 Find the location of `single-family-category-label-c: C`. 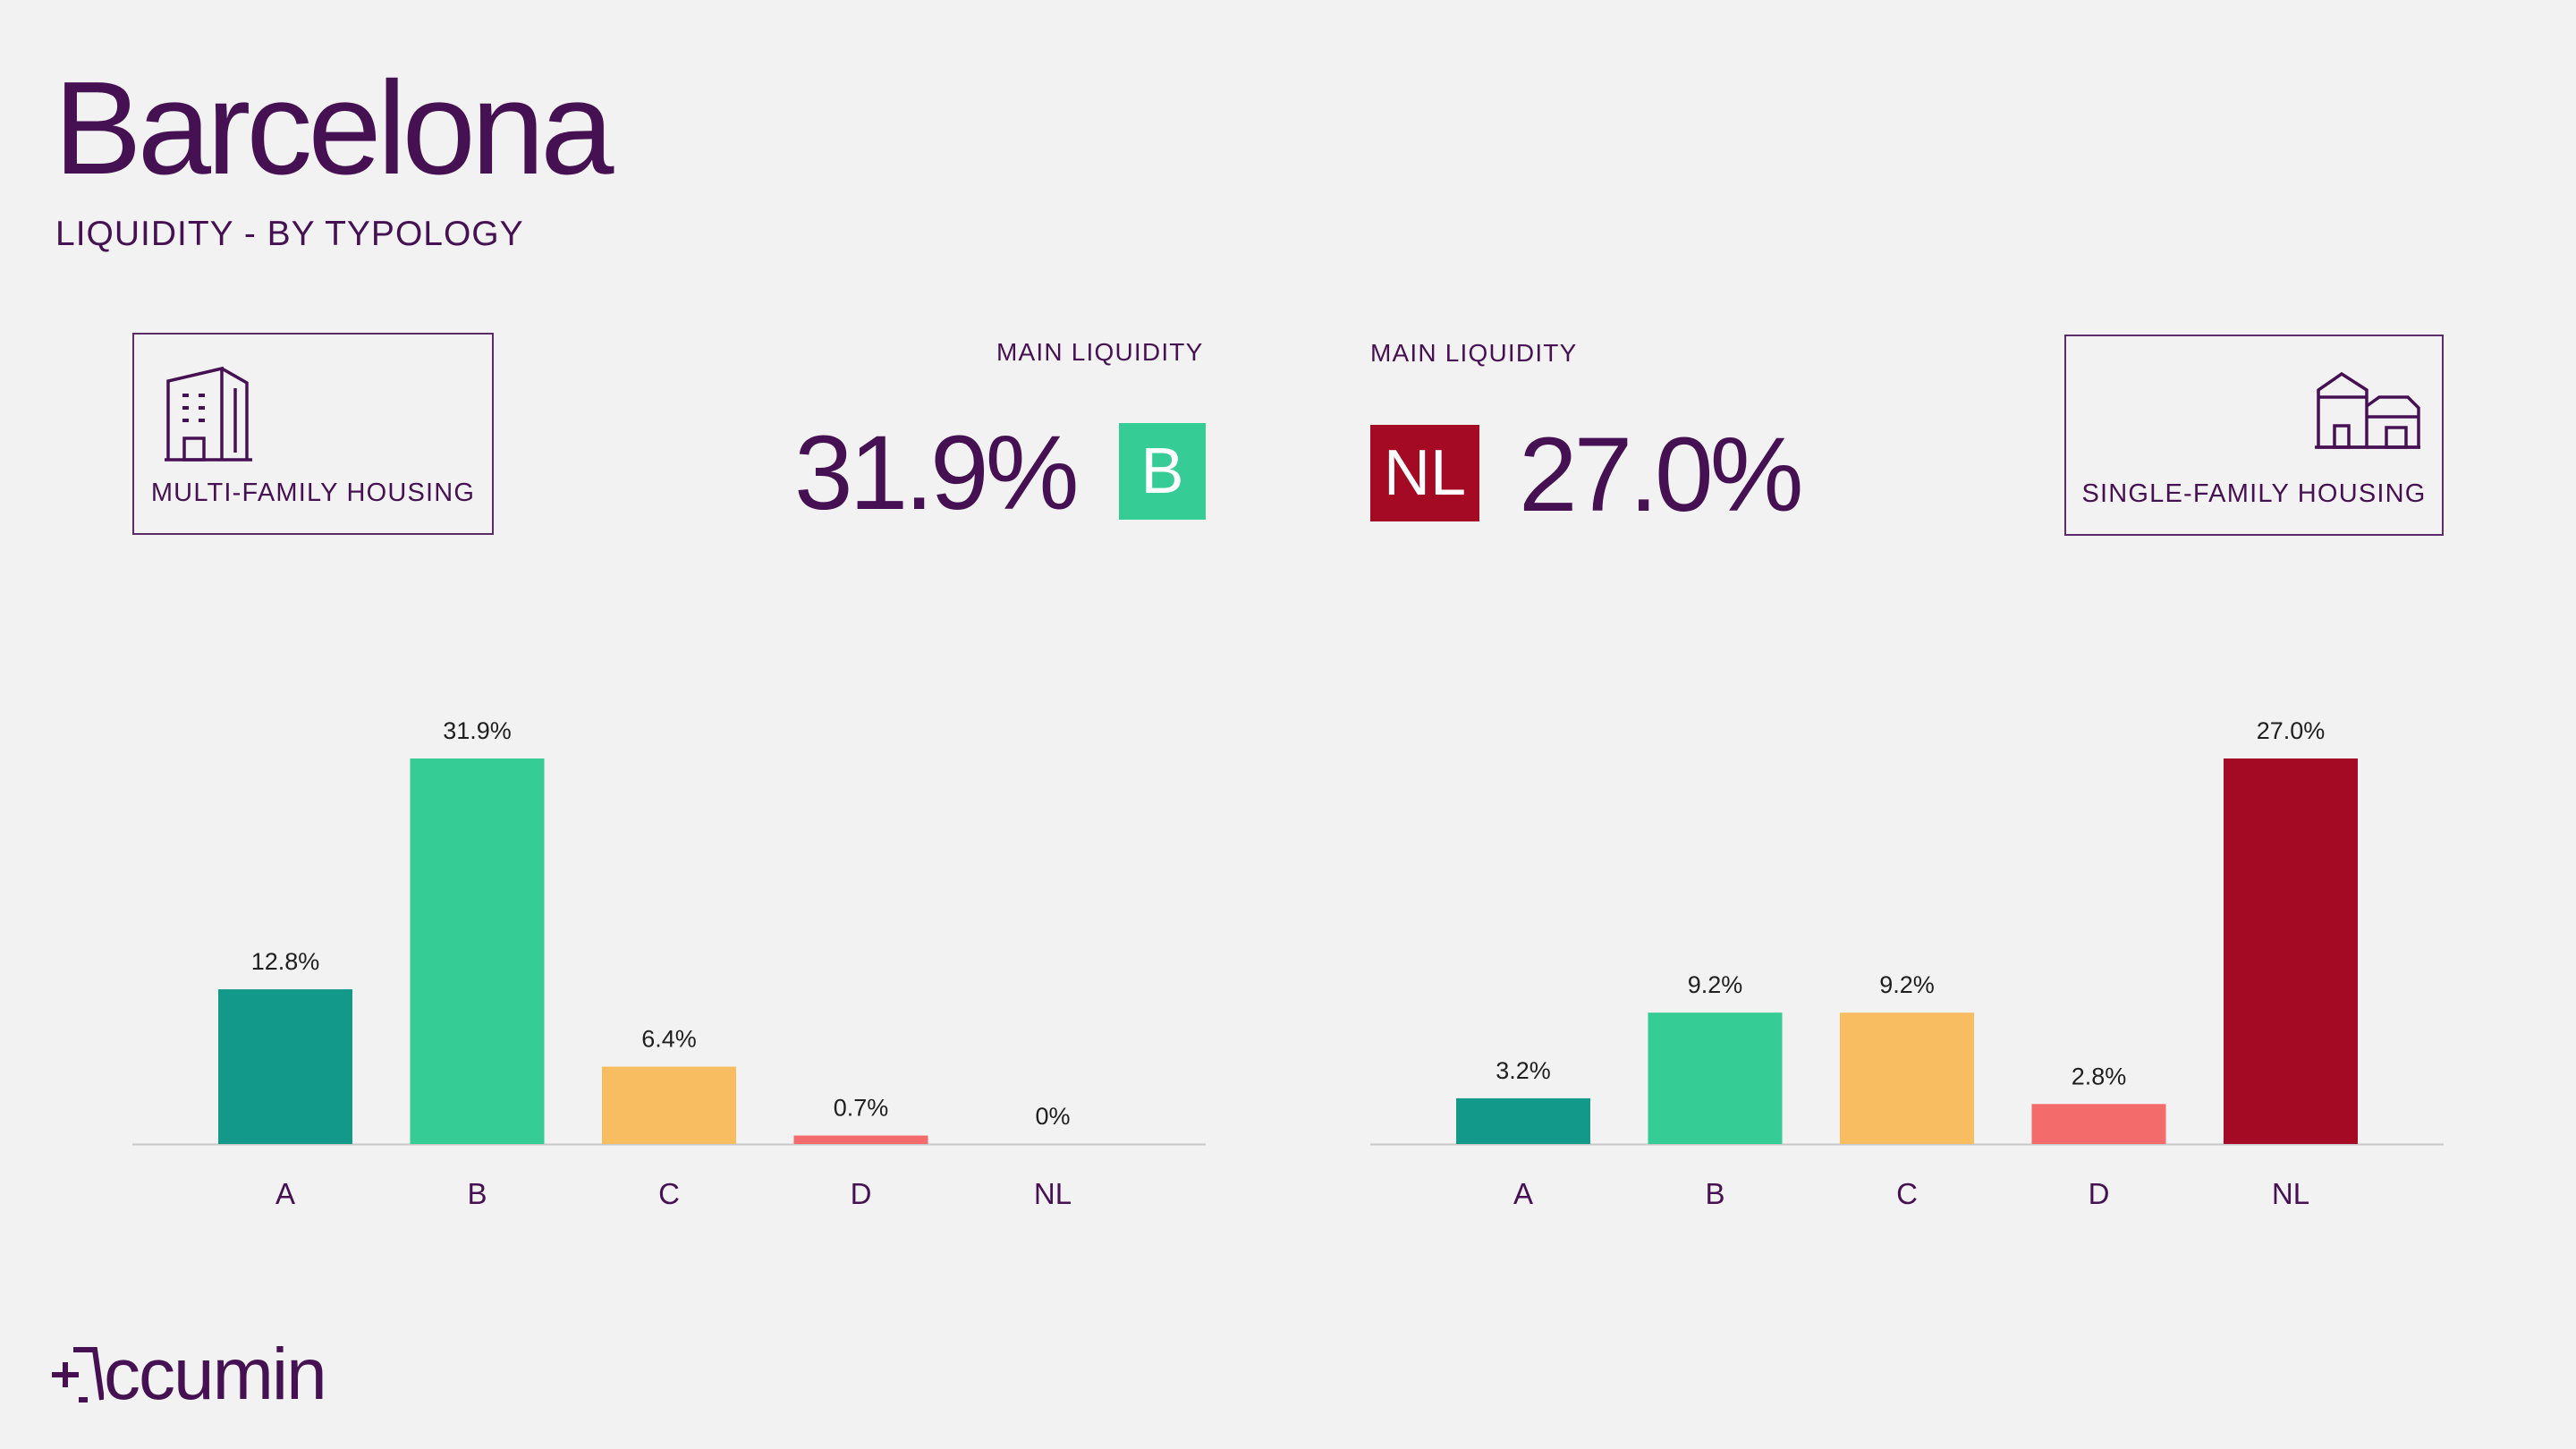

single-family-category-label-c: C is located at coordinates (1907, 1193).